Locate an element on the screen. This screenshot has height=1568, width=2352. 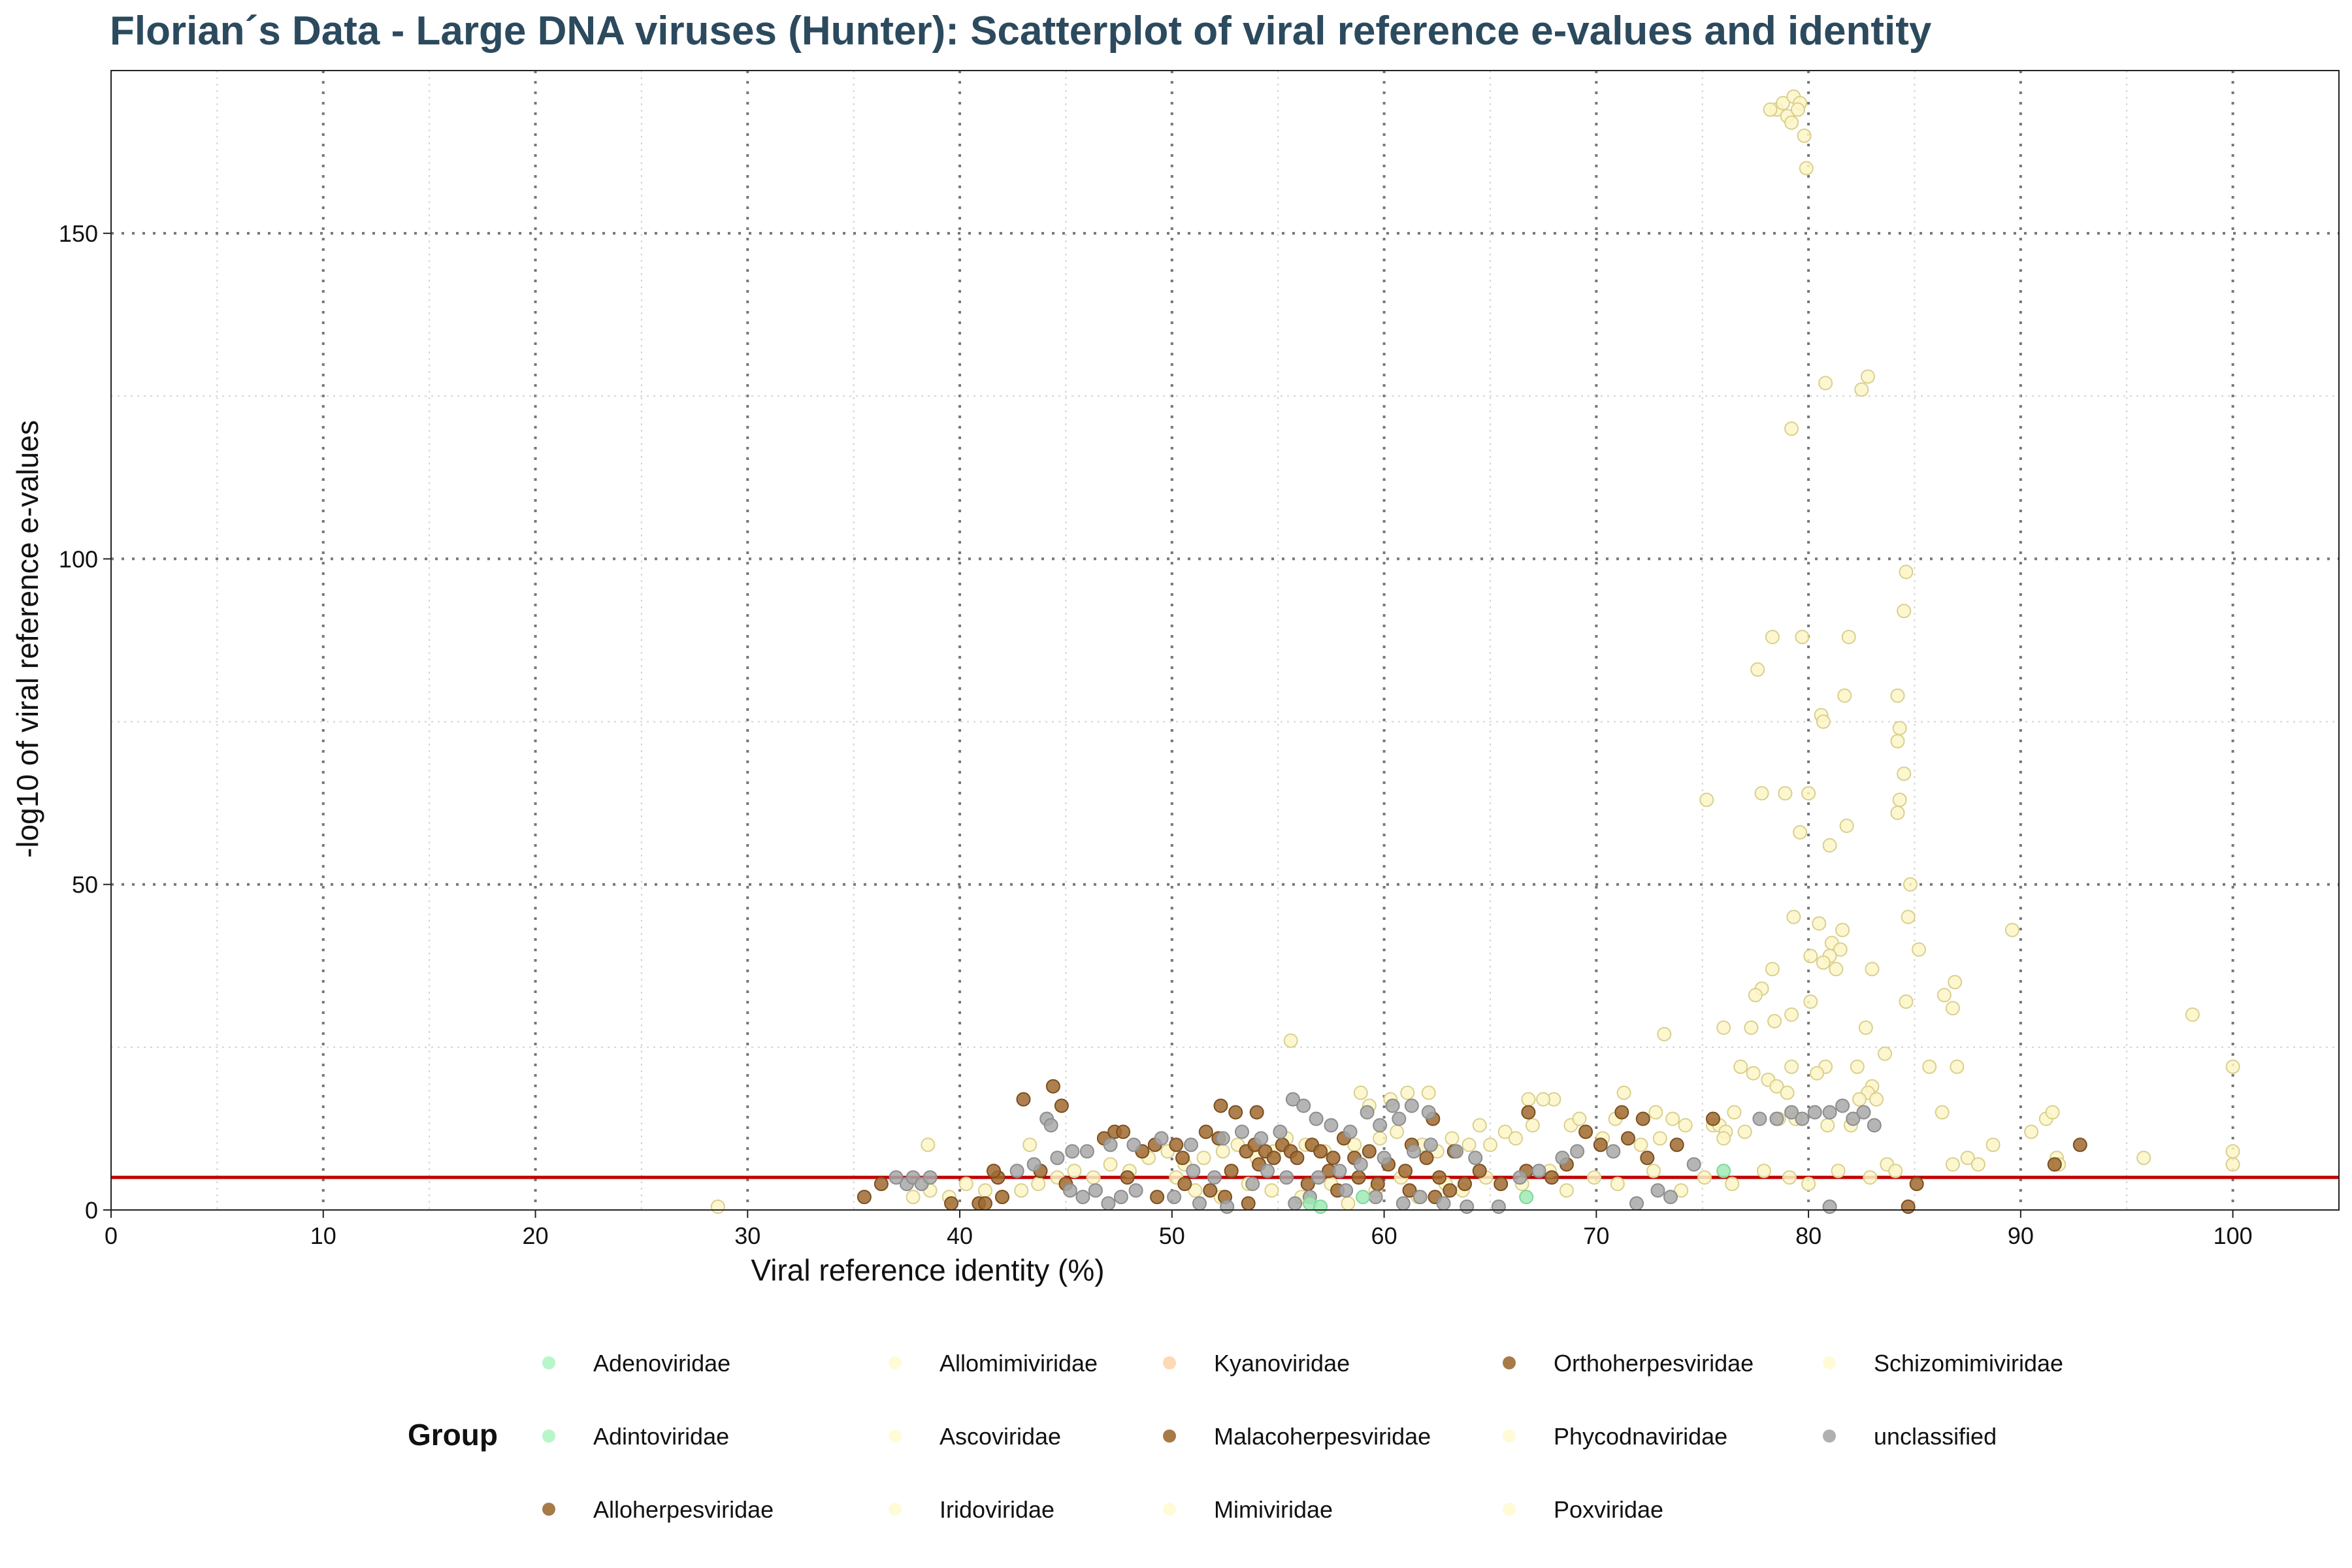
x-tick-label: 30 is located at coordinates (747, 1235).